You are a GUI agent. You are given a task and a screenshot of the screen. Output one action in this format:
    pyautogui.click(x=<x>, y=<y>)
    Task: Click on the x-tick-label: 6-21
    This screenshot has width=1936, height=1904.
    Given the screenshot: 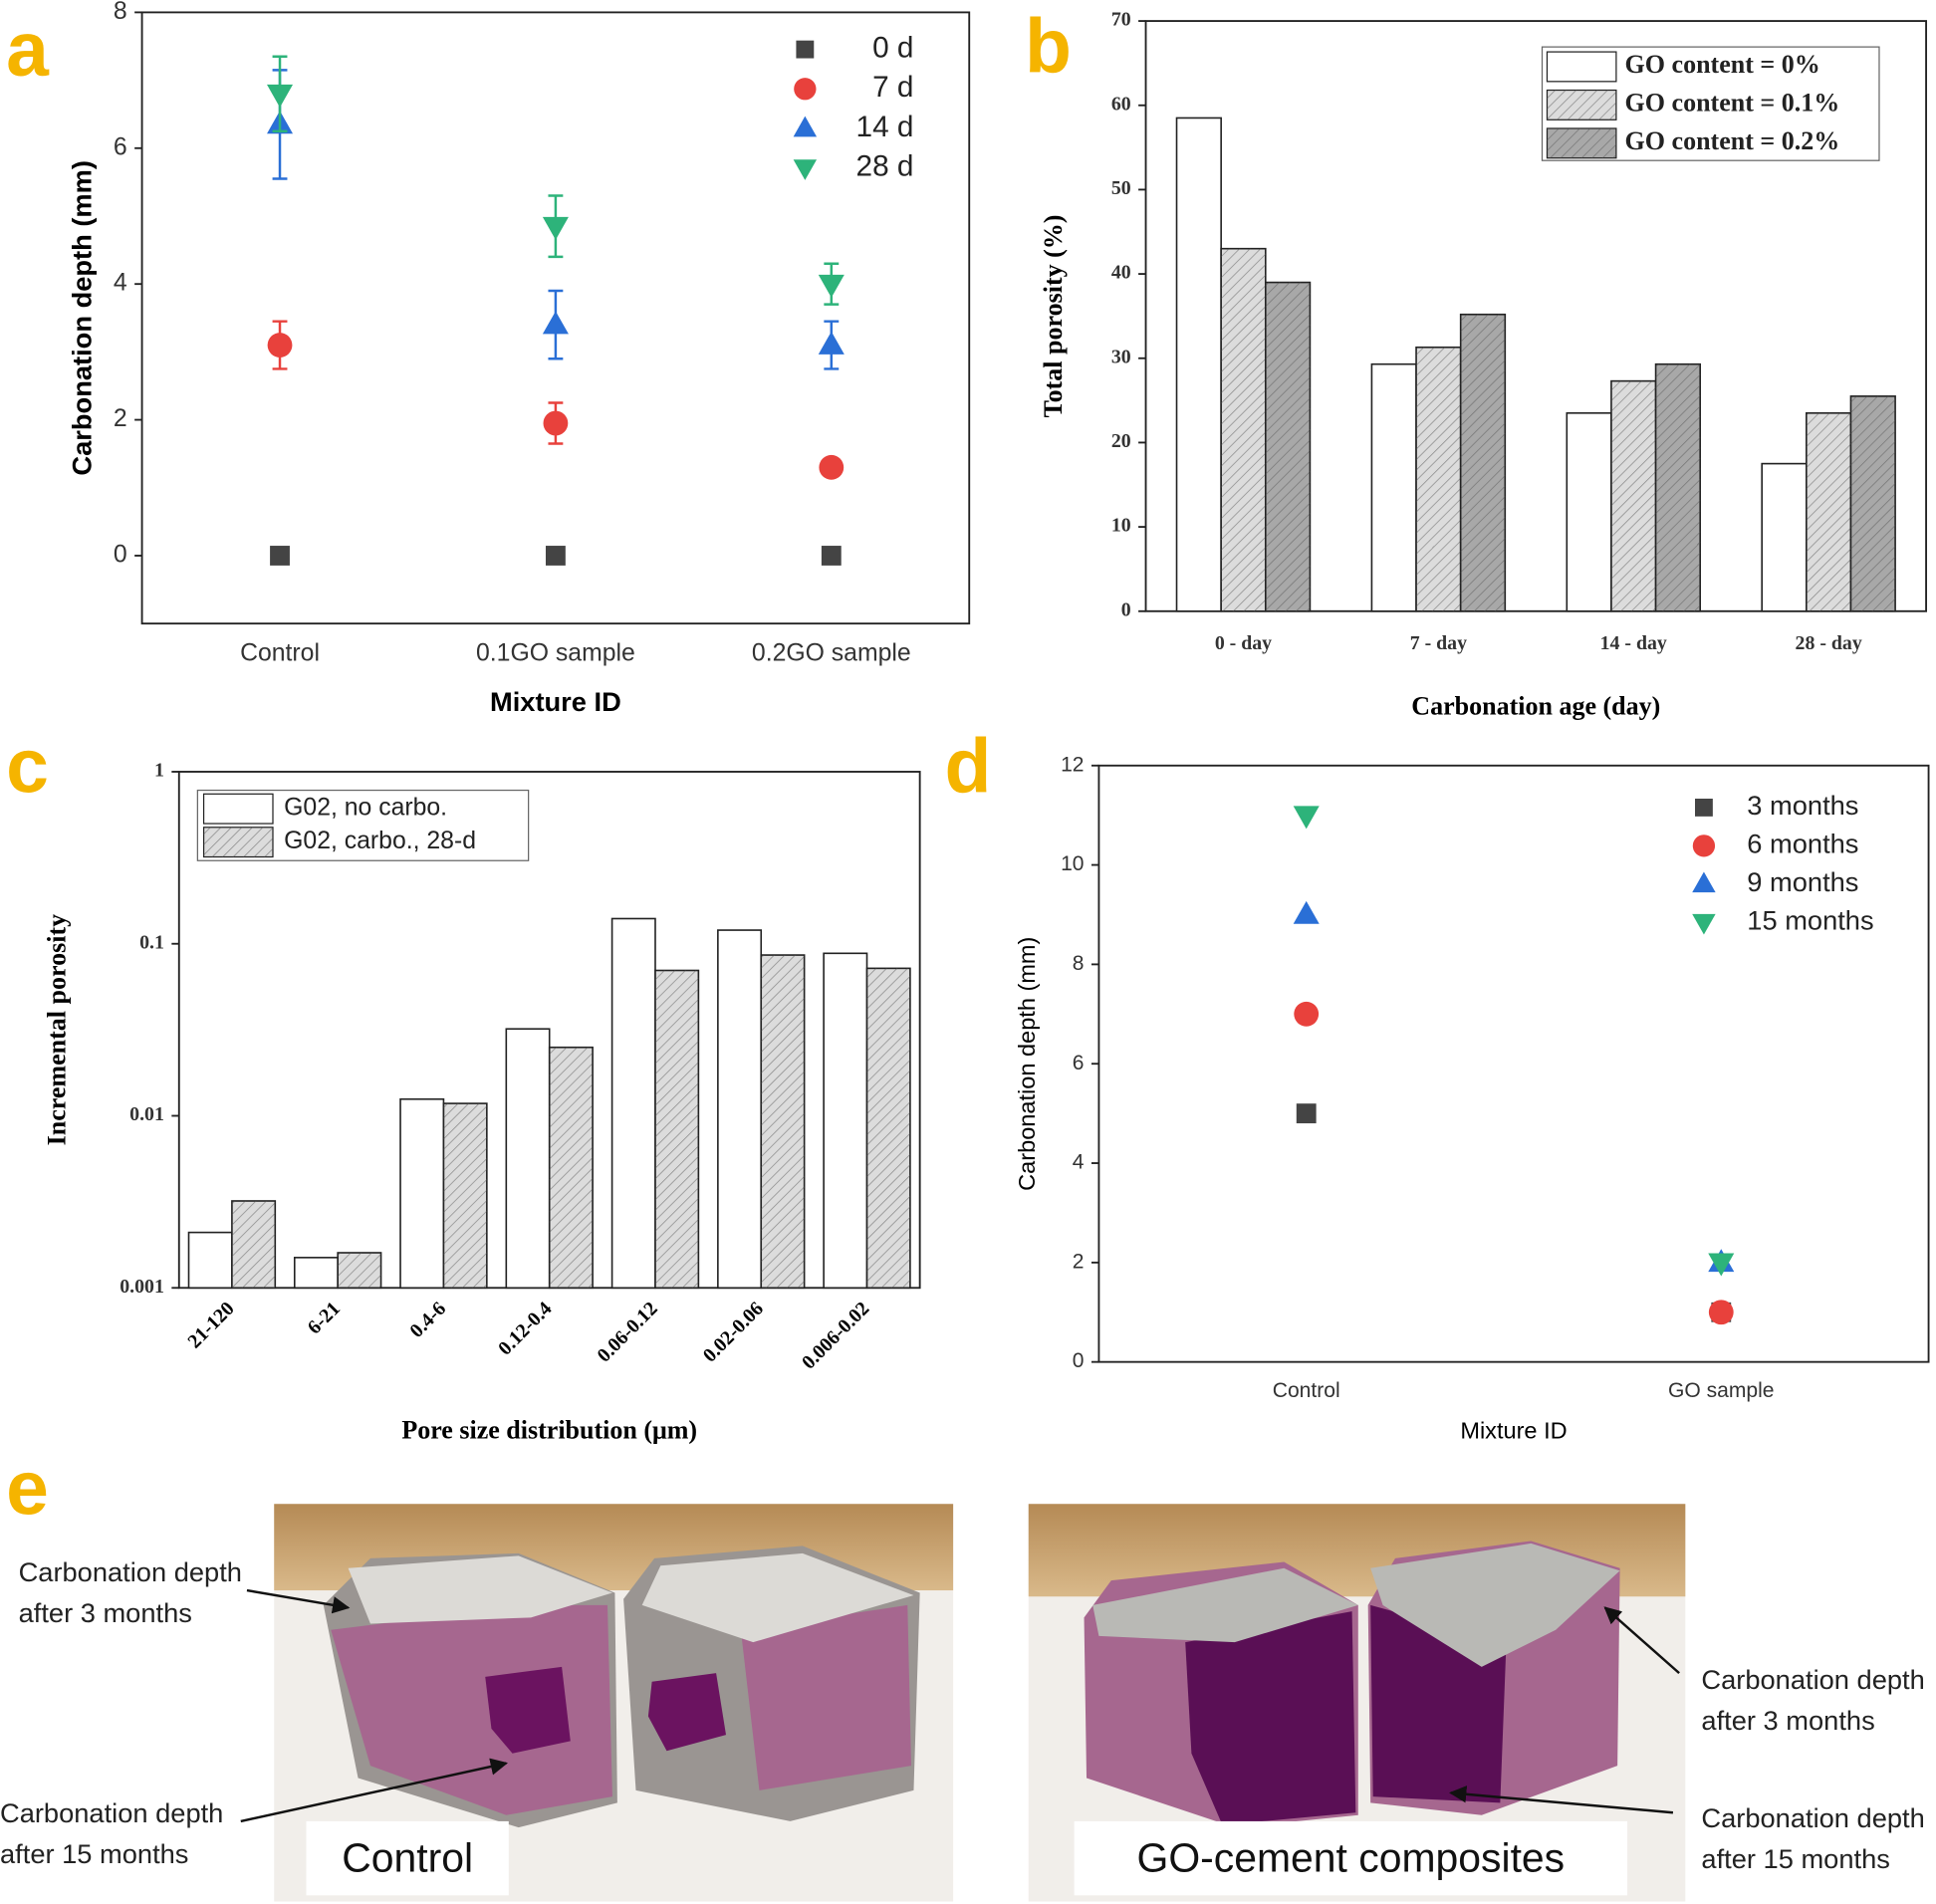 What is the action you would take?
    pyautogui.click(x=325, y=1318)
    